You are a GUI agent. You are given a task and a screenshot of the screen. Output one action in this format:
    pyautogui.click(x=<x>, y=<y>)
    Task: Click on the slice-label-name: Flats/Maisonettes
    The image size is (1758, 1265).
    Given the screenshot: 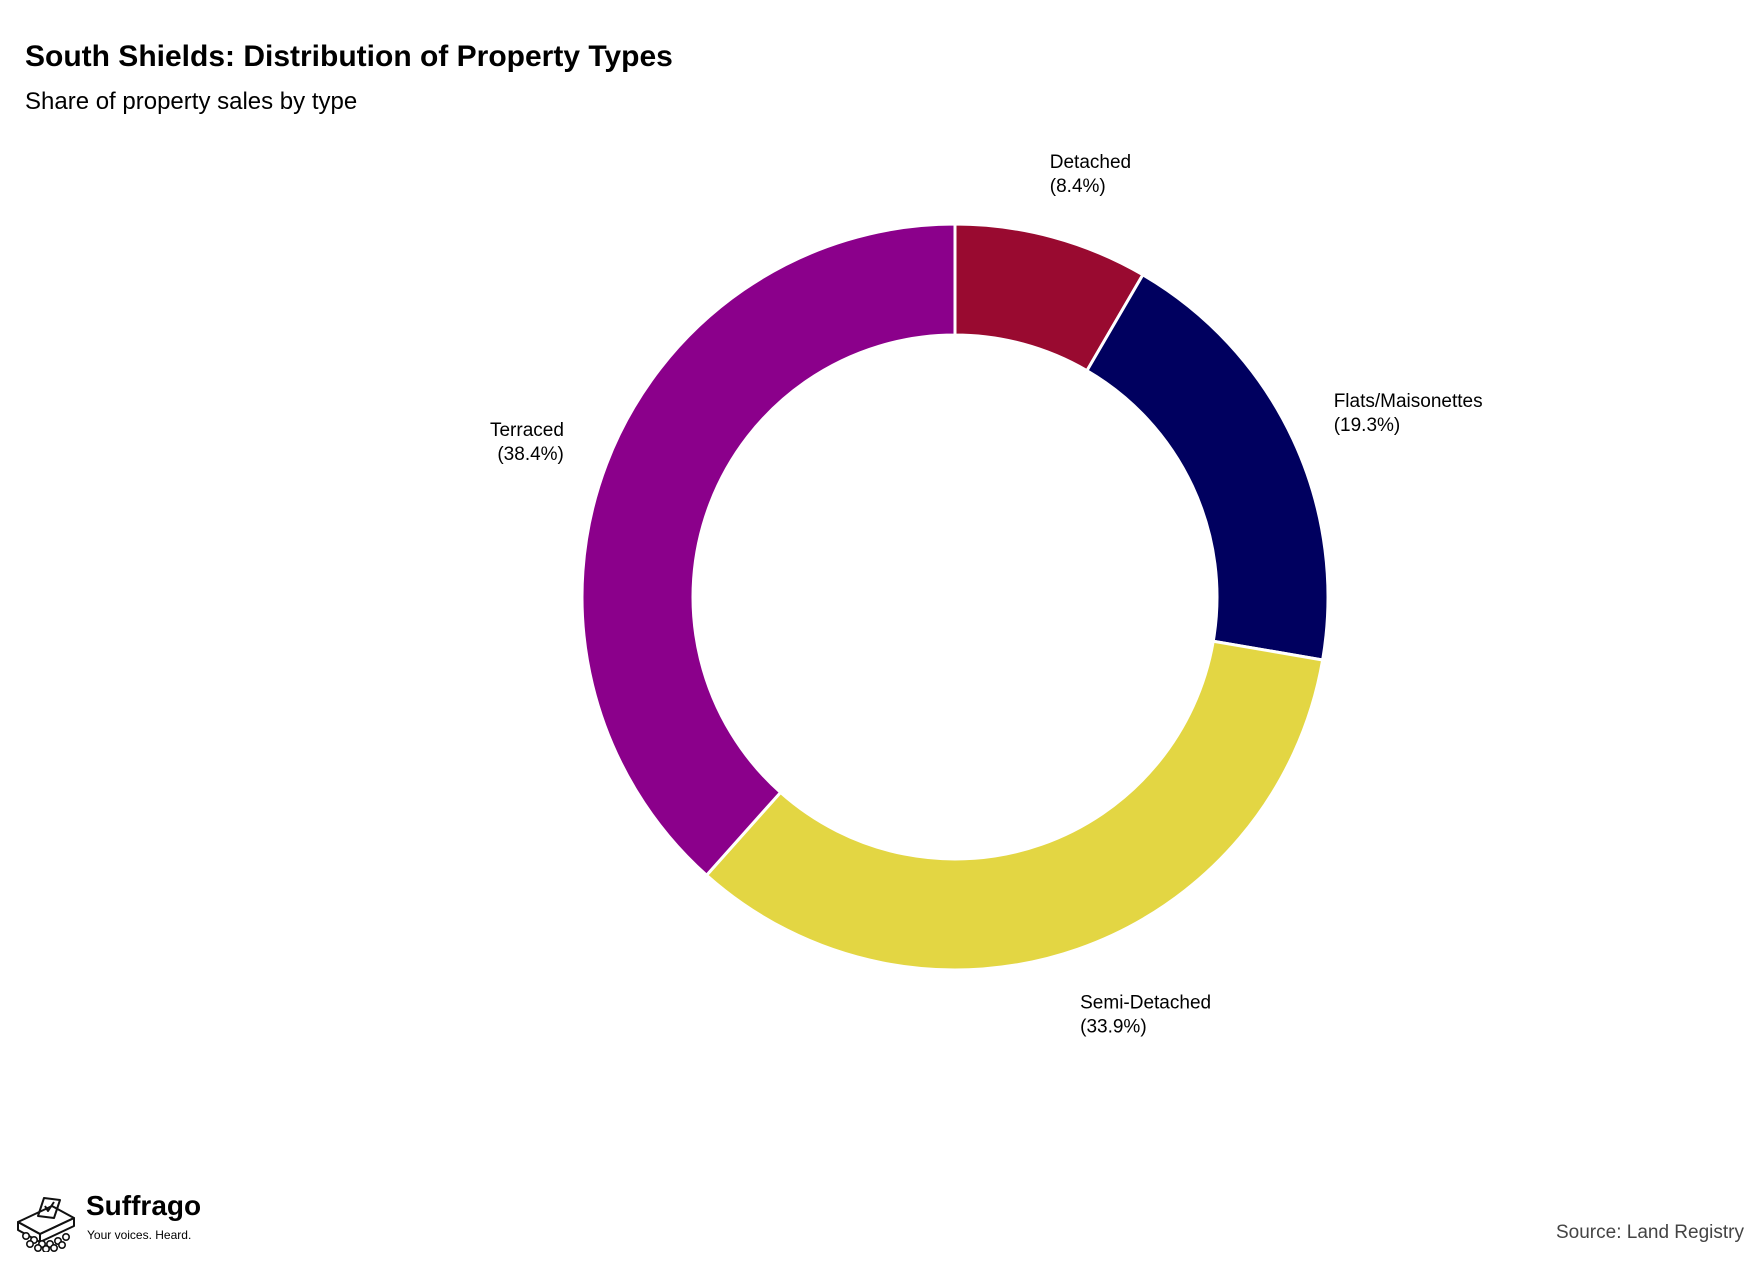 What is the action you would take?
    pyautogui.click(x=1408, y=401)
    